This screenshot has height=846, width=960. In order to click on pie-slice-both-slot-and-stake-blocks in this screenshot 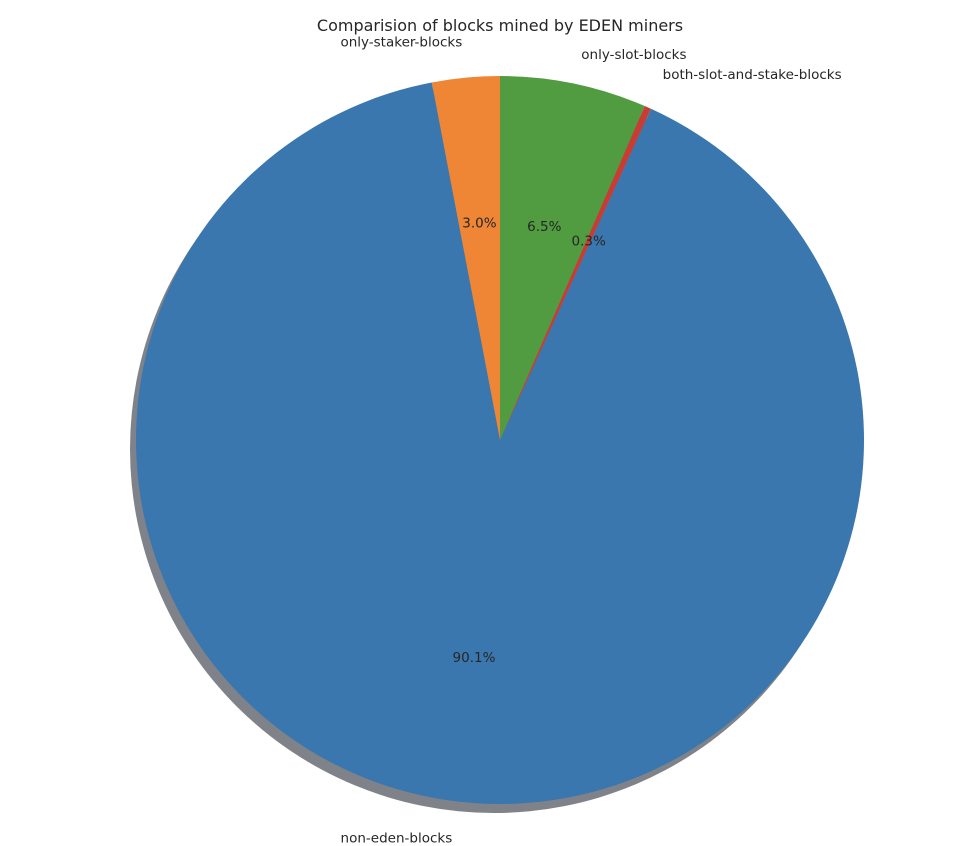, I will do `click(575, 272)`.